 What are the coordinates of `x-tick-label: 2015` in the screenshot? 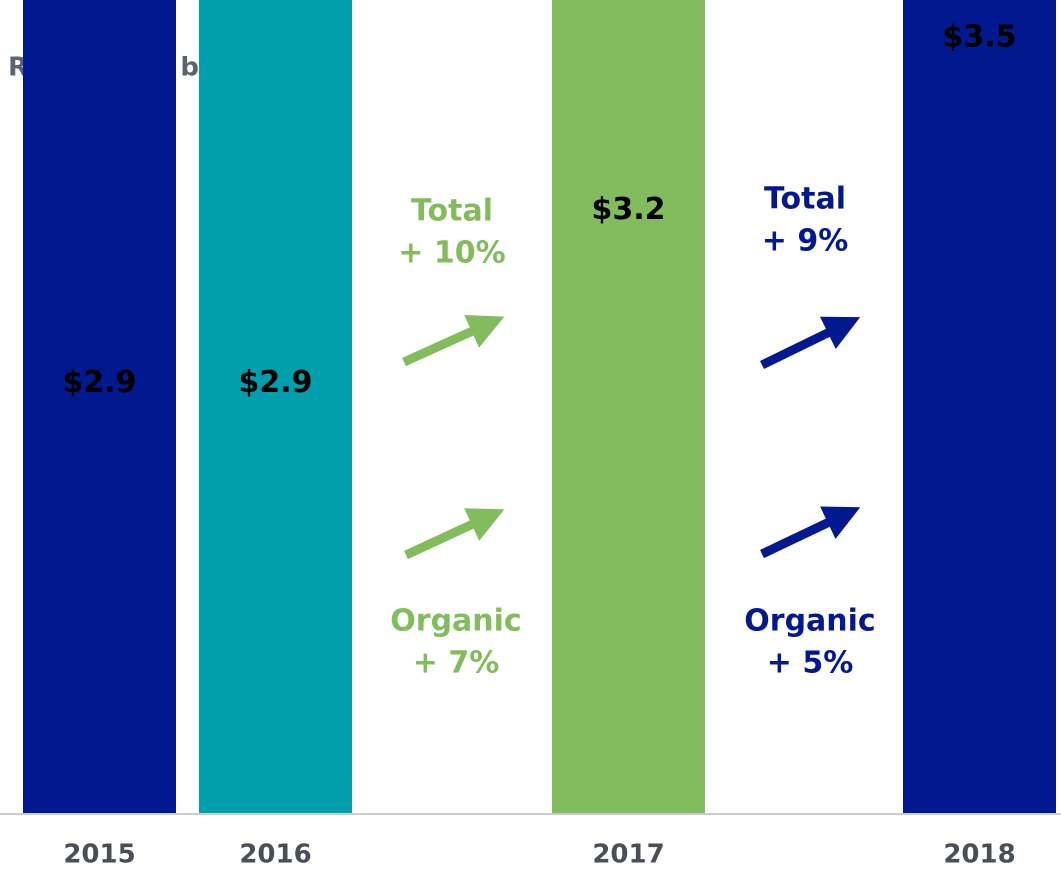 It's located at (99, 855).